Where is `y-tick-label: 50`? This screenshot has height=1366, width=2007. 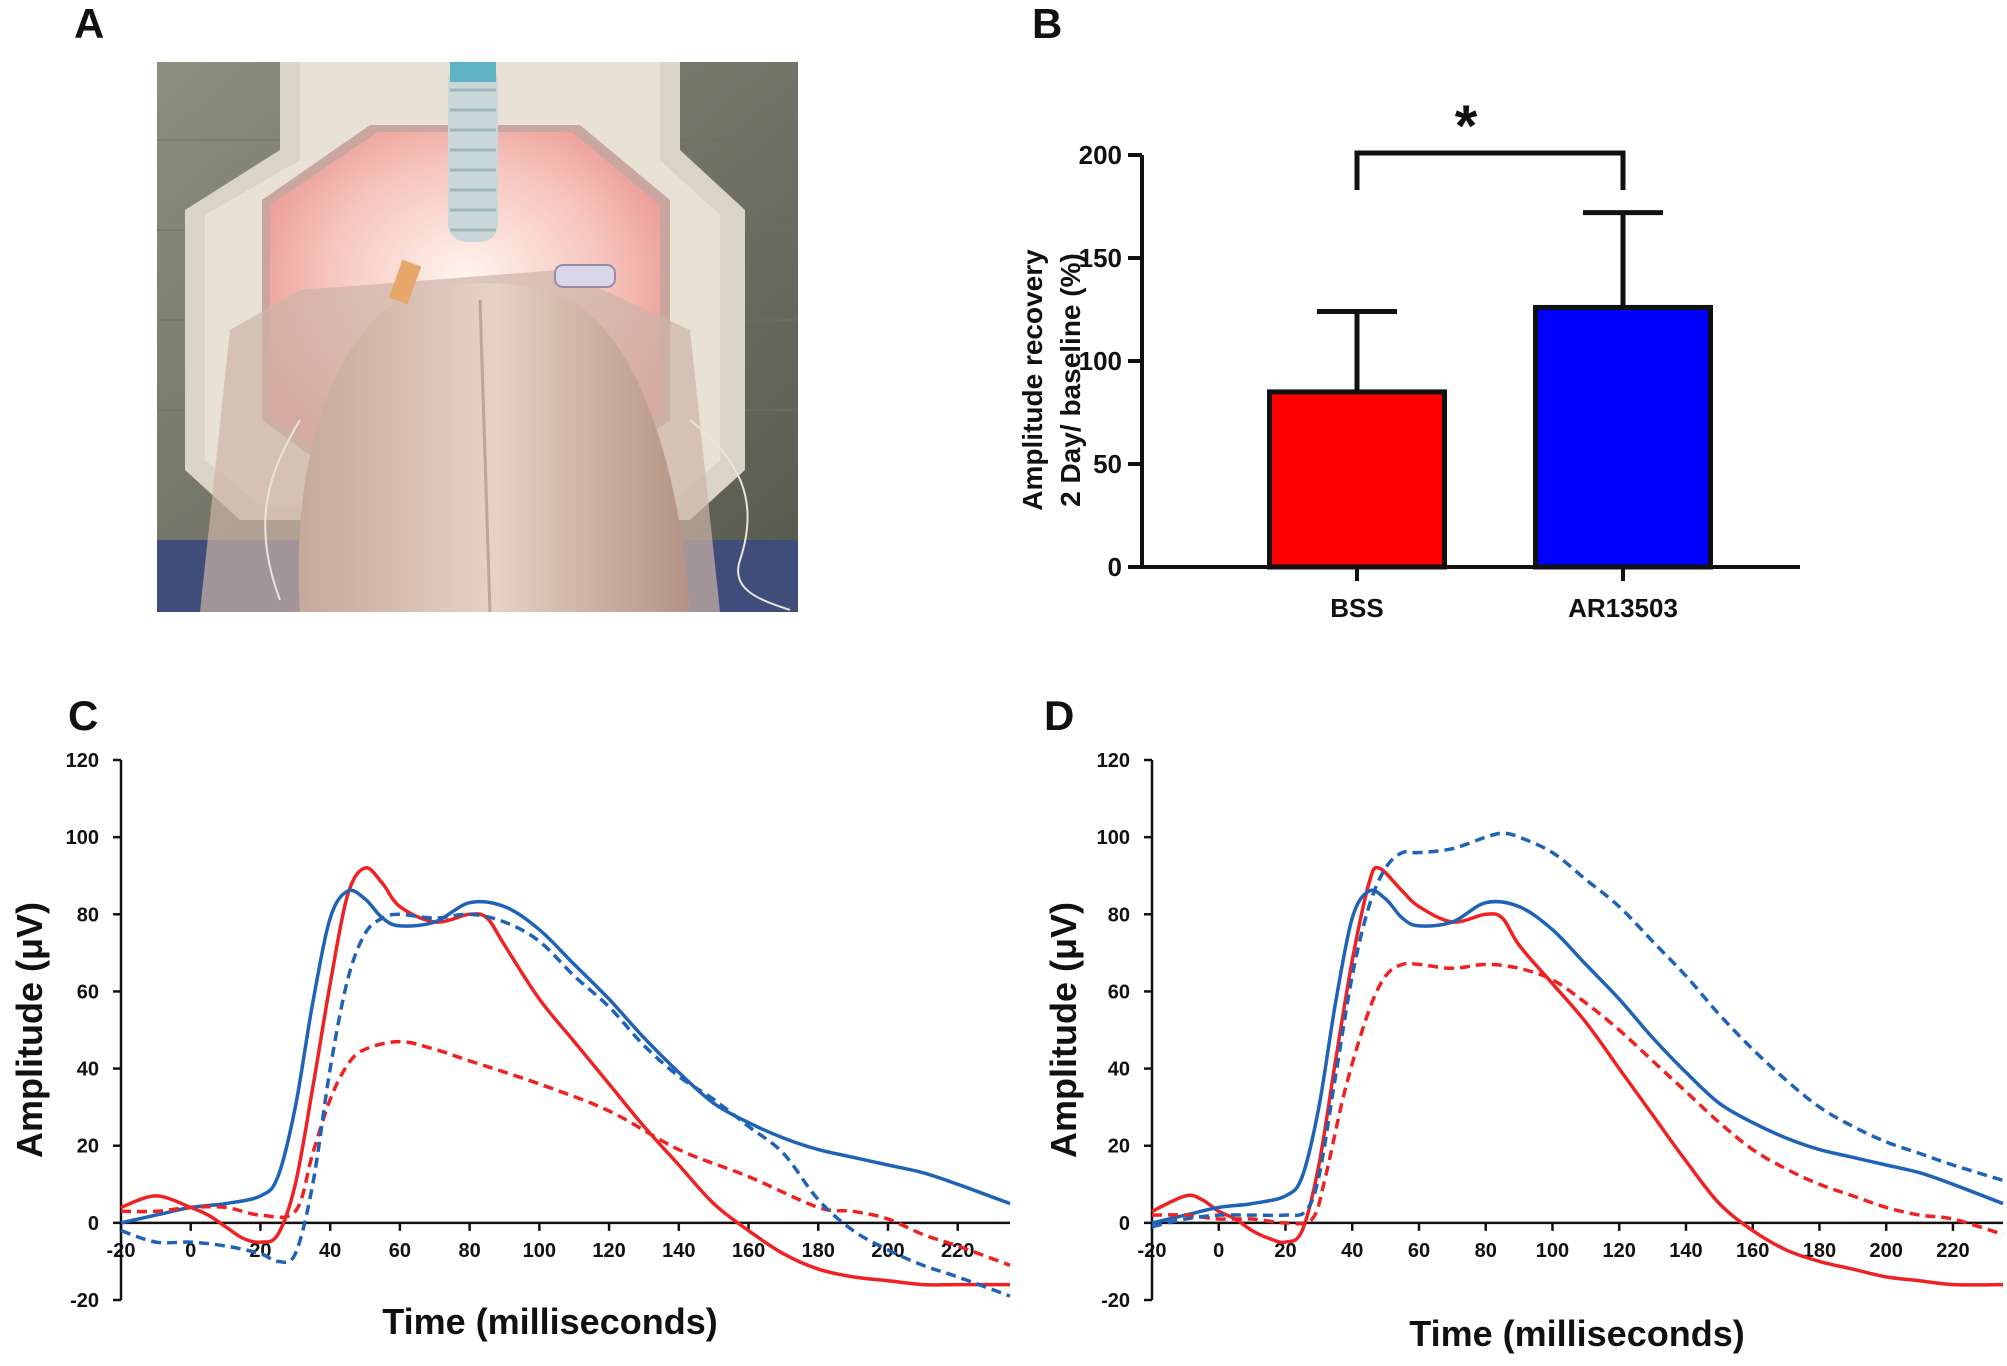
y-tick-label: 50 is located at coordinates (1107, 464).